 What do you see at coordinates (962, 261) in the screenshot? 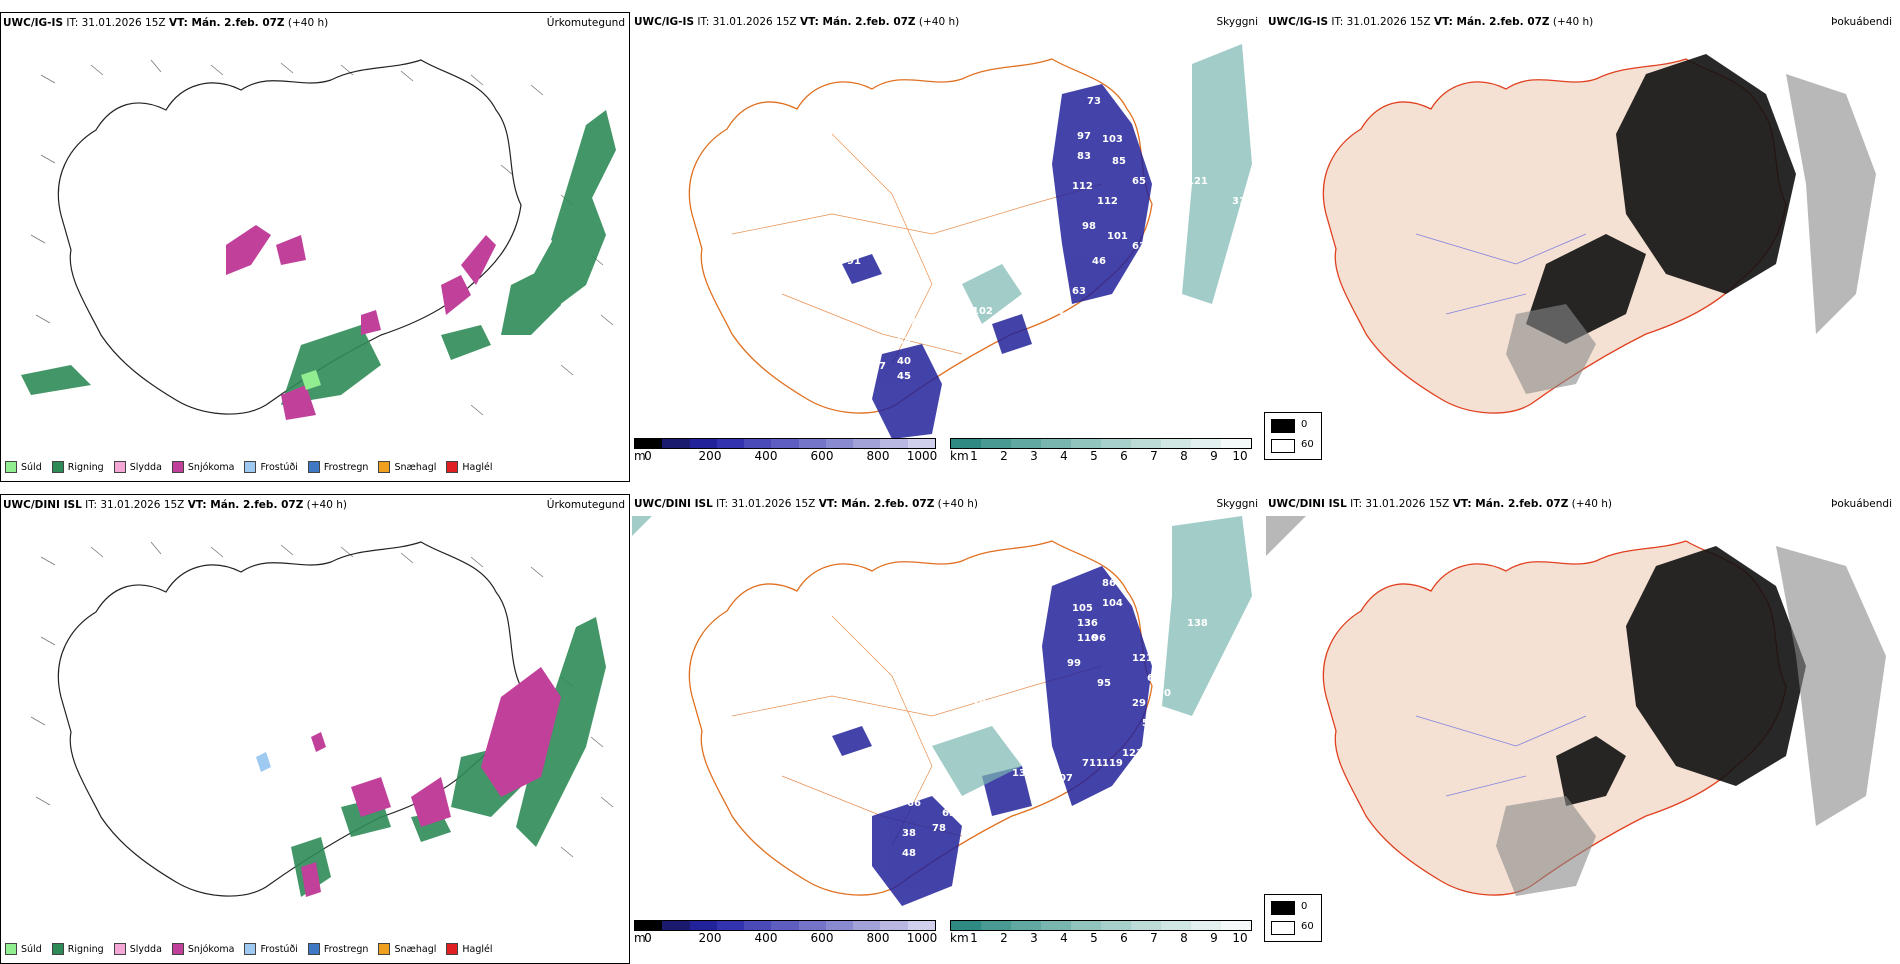
I see `visibility-label: 301` at bounding box center [962, 261].